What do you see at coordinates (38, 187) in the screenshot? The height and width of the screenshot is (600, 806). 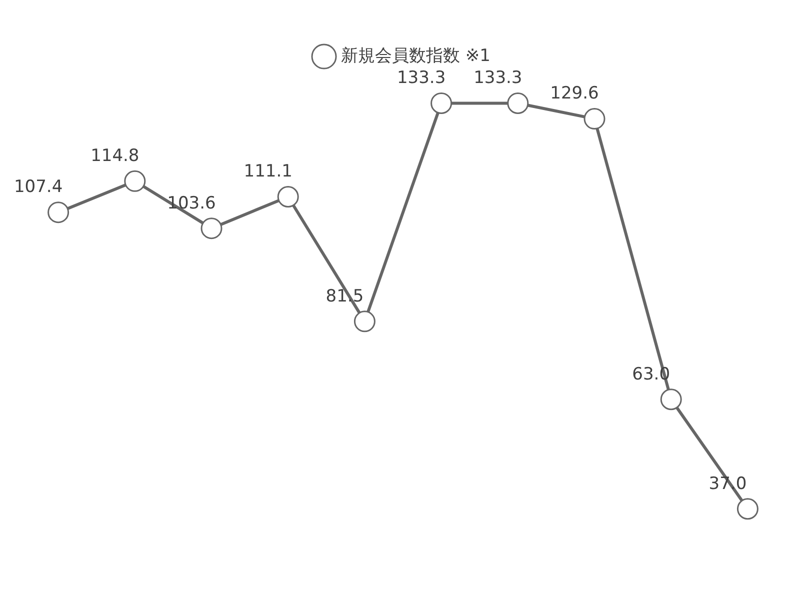 I see `data-label: 107.4` at bounding box center [38, 187].